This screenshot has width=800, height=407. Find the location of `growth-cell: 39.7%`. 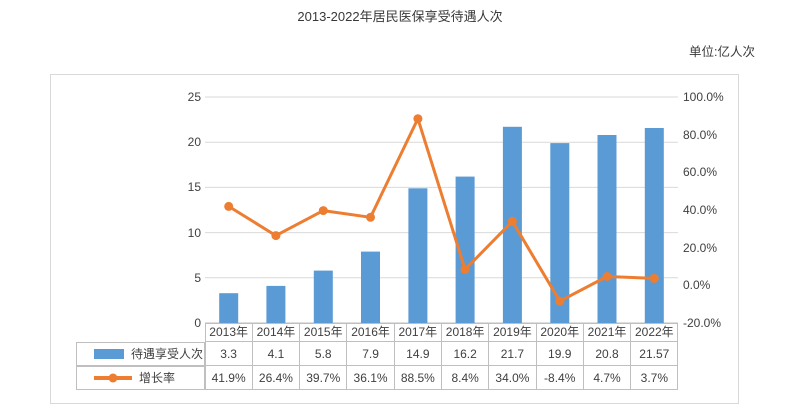

growth-cell: 39.7% is located at coordinates (323, 377).